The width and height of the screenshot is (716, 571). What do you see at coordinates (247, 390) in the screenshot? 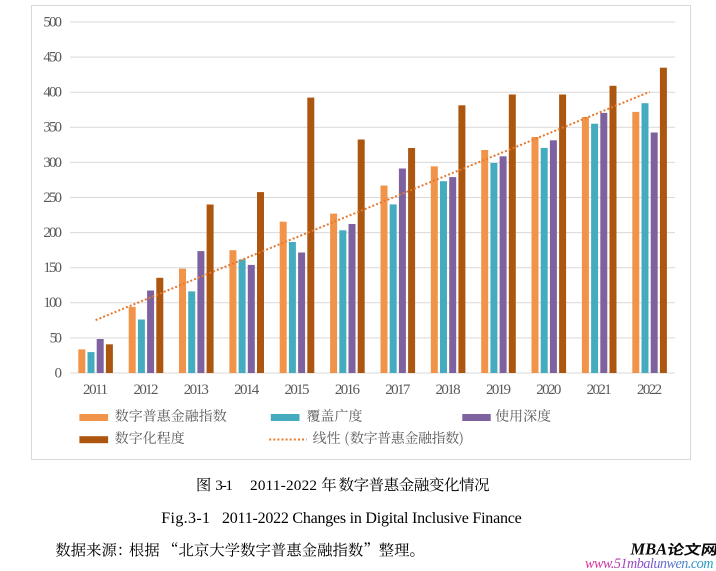
I see `svg-text: 2014` at bounding box center [247, 390].